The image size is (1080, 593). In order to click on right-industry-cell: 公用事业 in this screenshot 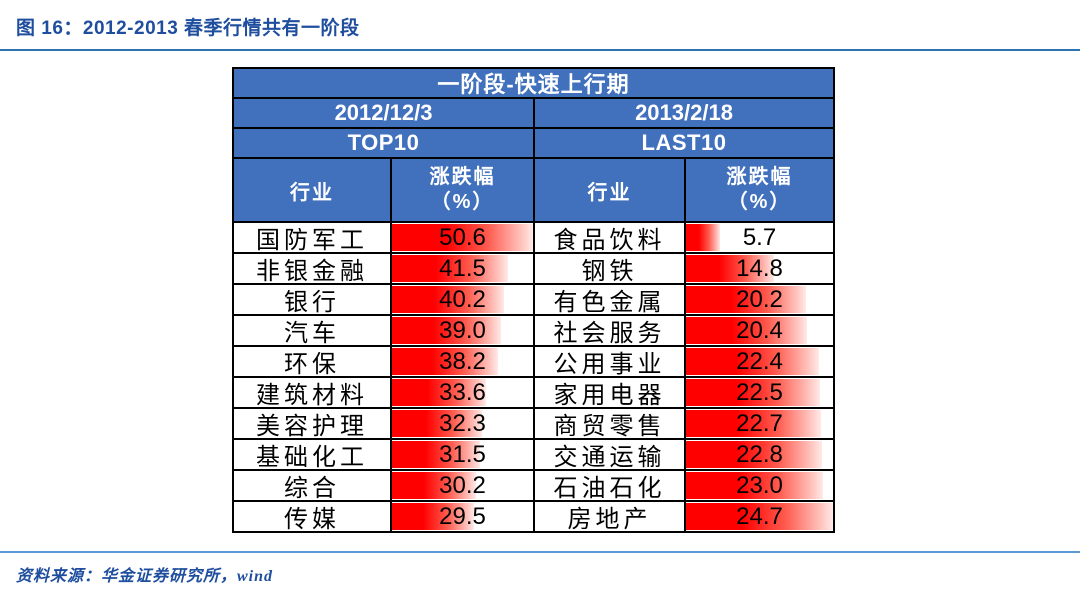, I will do `click(610, 362)`.